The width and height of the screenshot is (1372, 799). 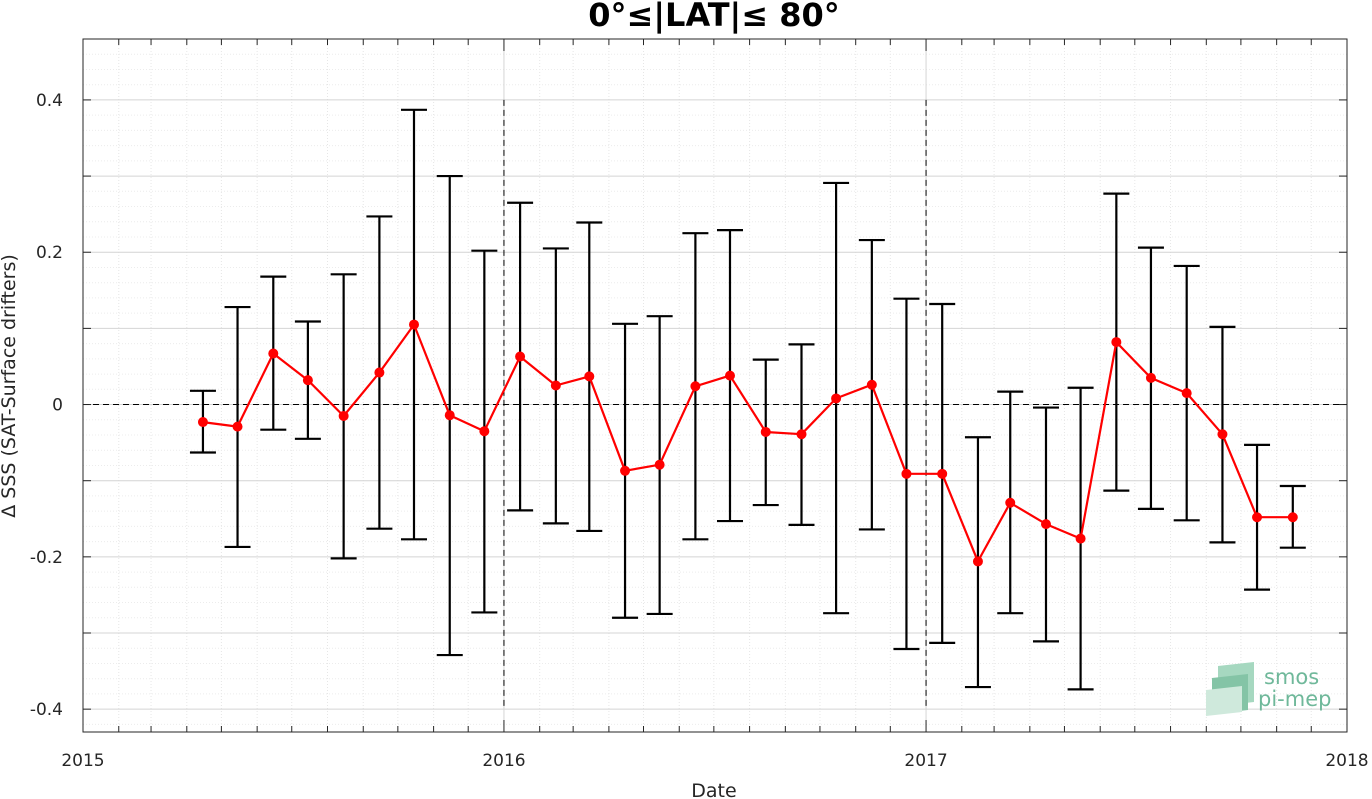 I want to click on y-tick-label: 0.2, so click(x=49, y=253).